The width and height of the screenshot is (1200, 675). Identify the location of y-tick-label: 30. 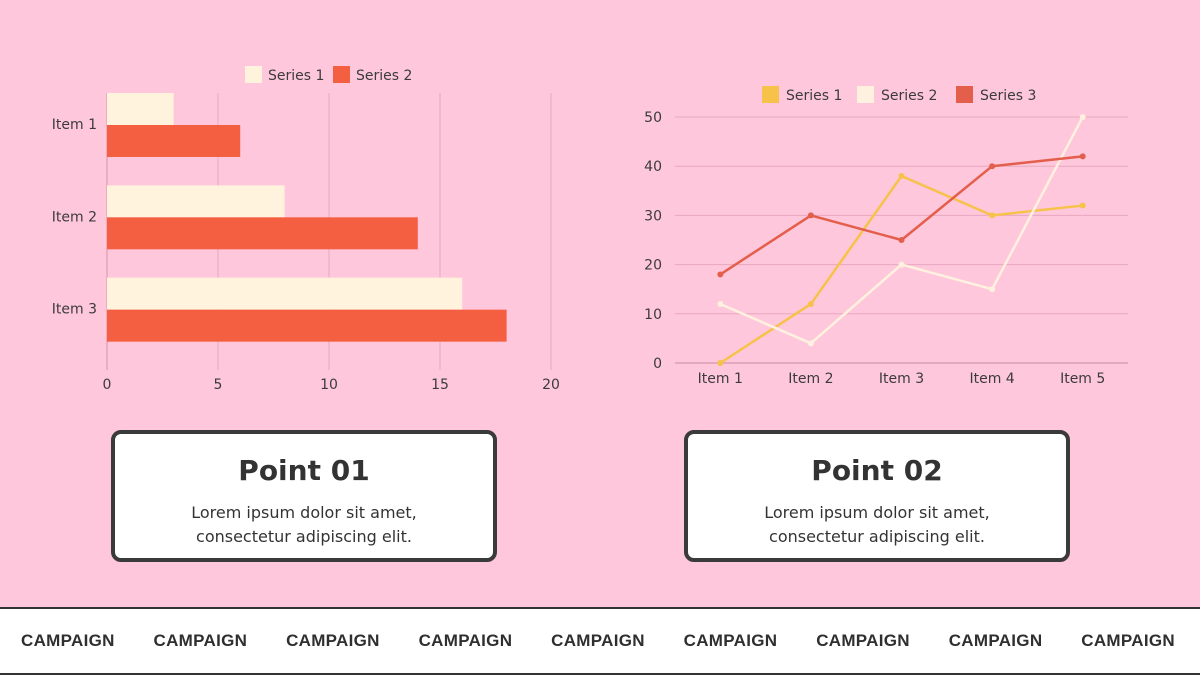
(653, 216).